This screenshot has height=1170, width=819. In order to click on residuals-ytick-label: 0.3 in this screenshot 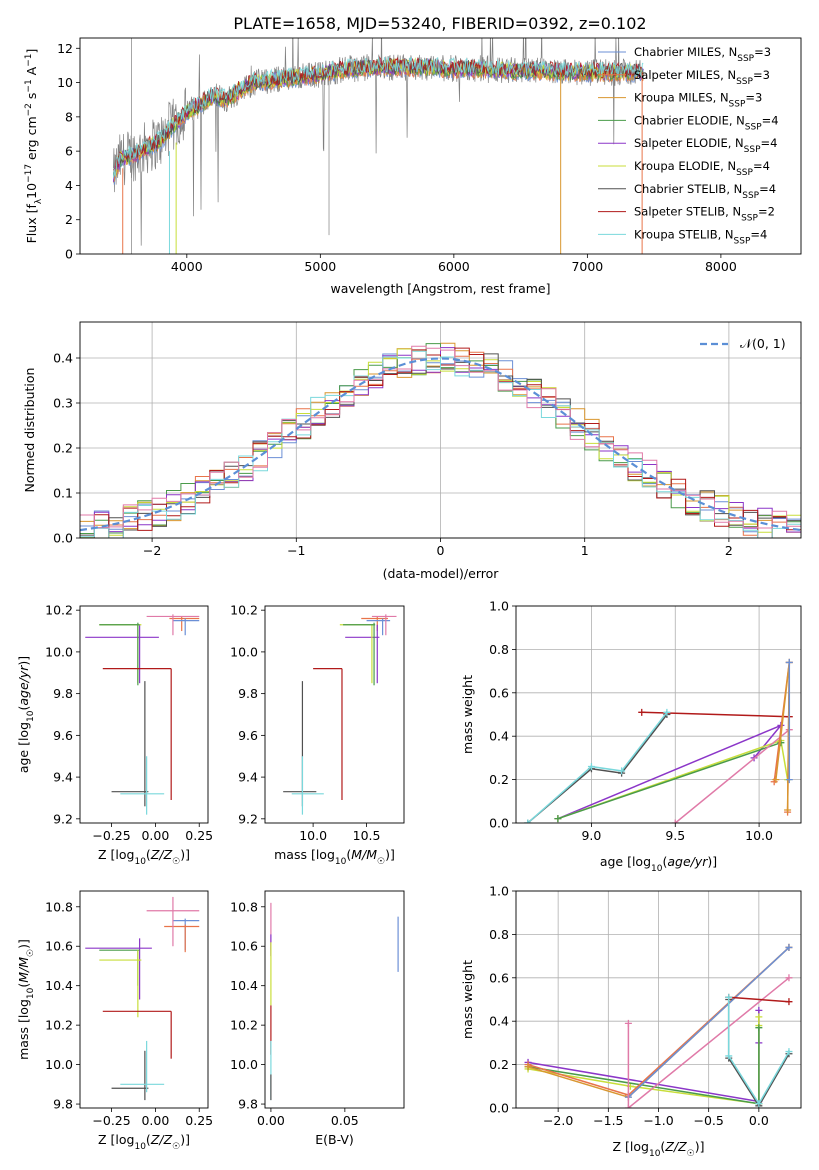, I will do `click(63, 403)`.